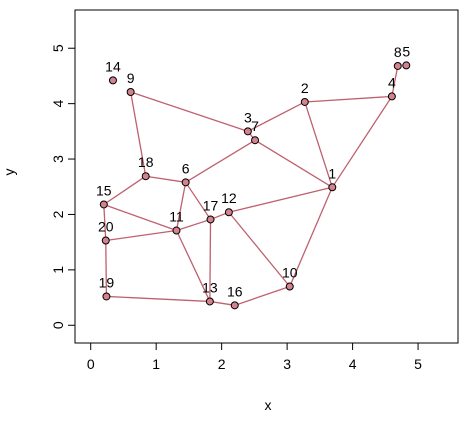 The width and height of the screenshot is (474, 422). I want to click on node-label: 20, so click(106, 226).